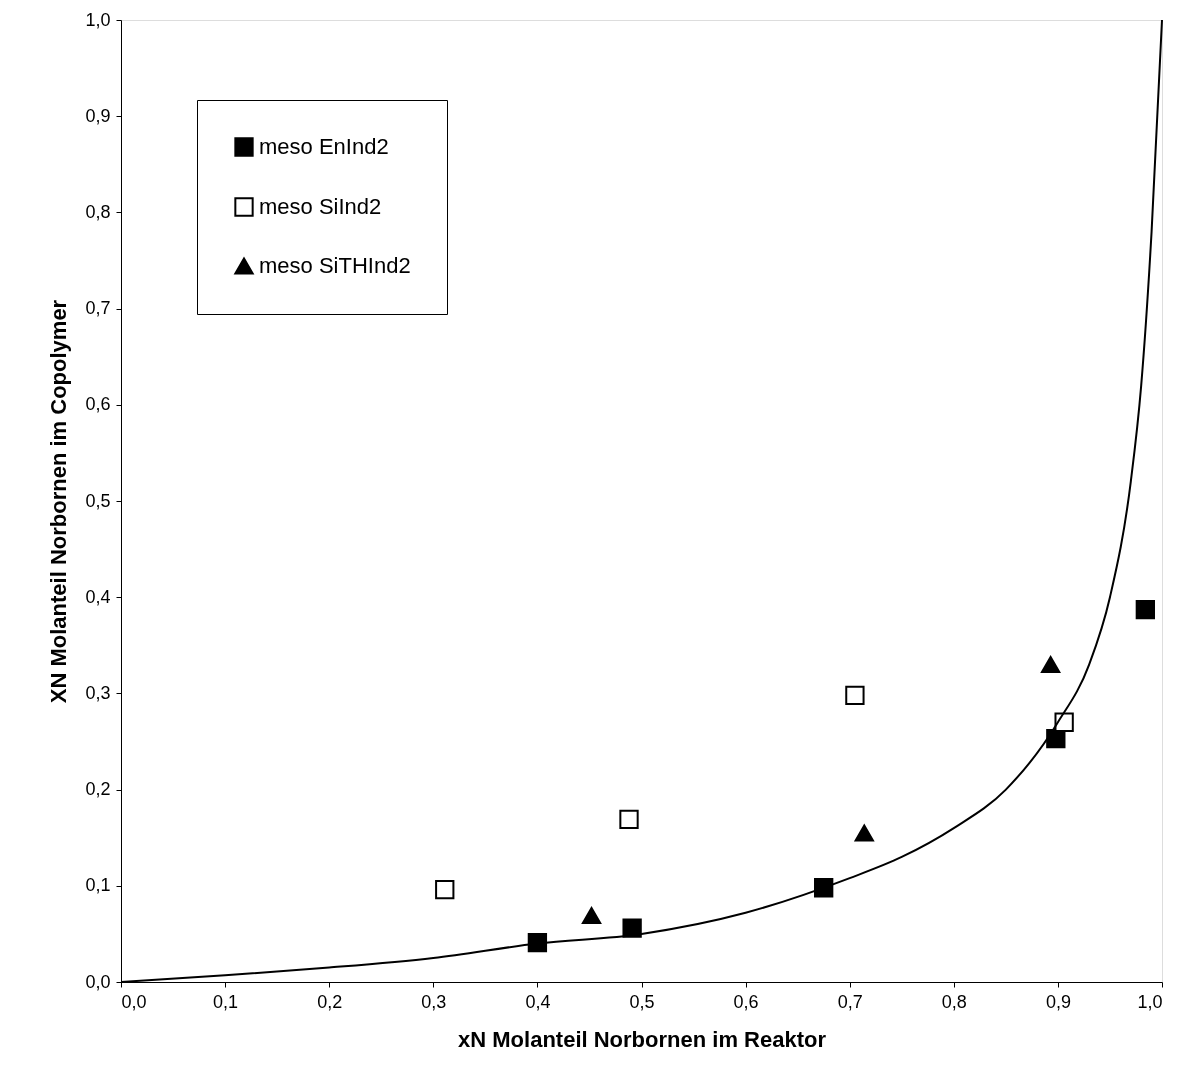 The width and height of the screenshot is (1193, 1091). I want to click on y-tick-label: 0,0, so click(98, 981).